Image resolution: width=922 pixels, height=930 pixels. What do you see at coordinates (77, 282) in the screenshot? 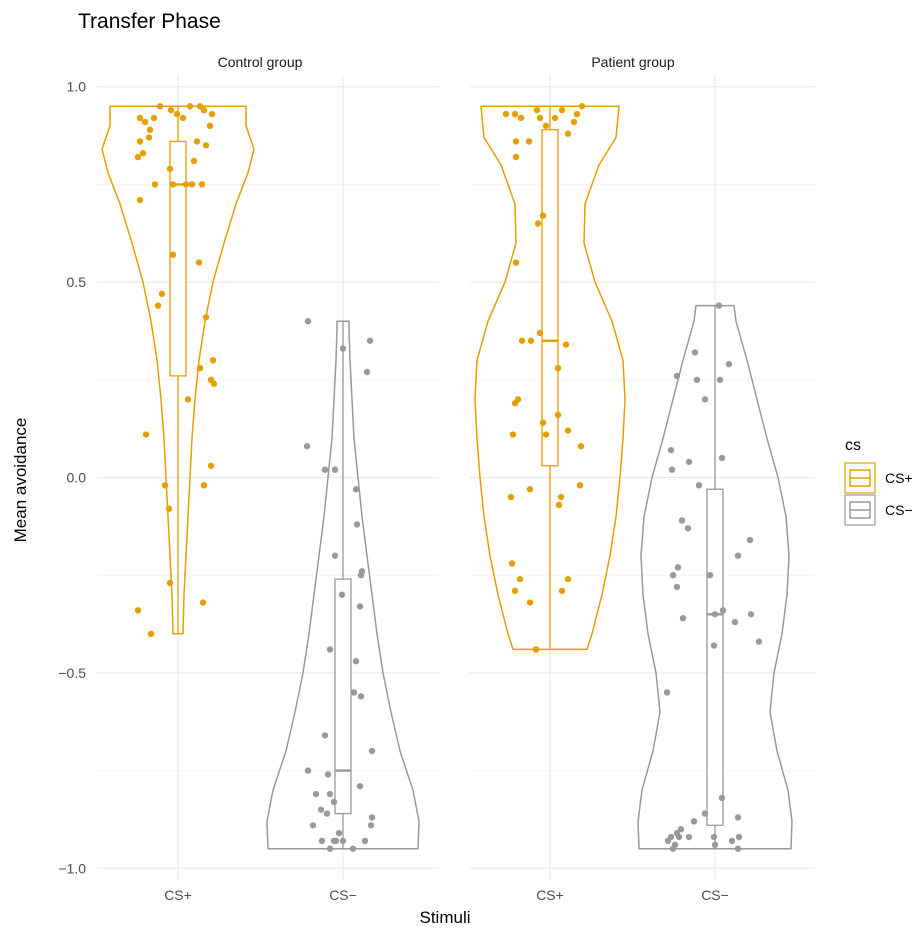
I see `y-tick-label: 0.5` at bounding box center [77, 282].